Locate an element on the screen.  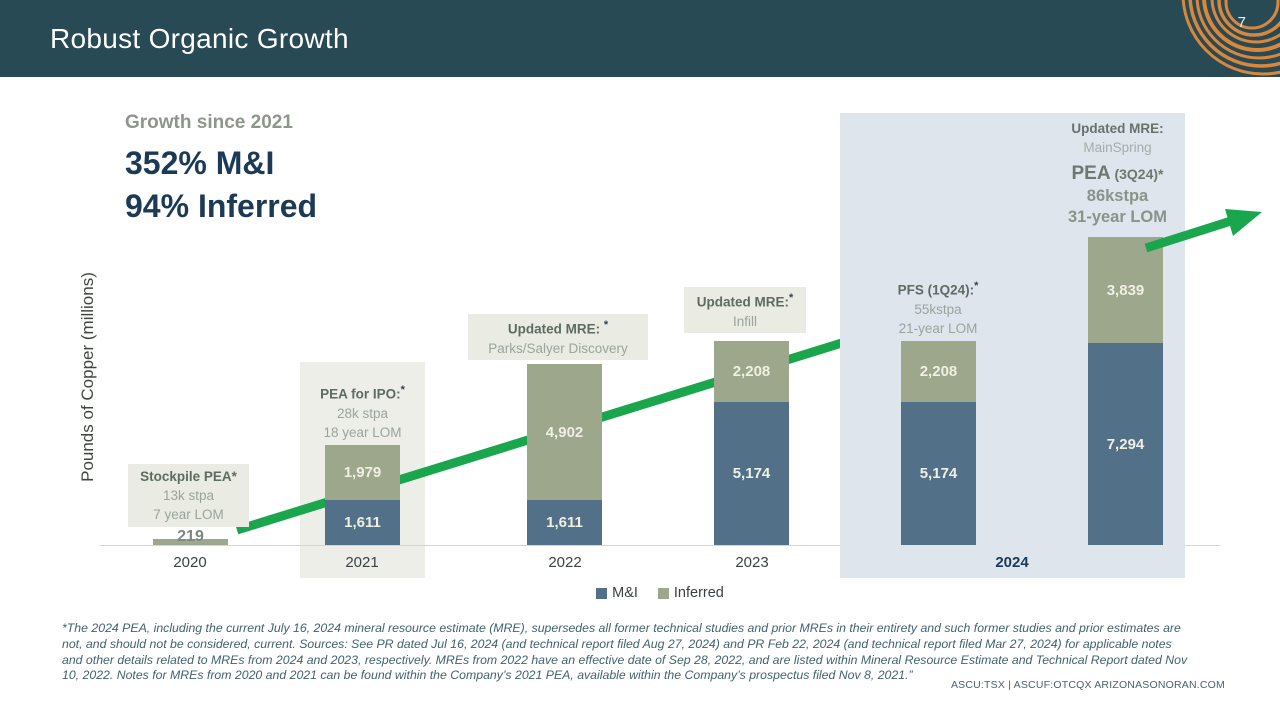
bar-segment-inferred: 4,902 is located at coordinates (564, 432).